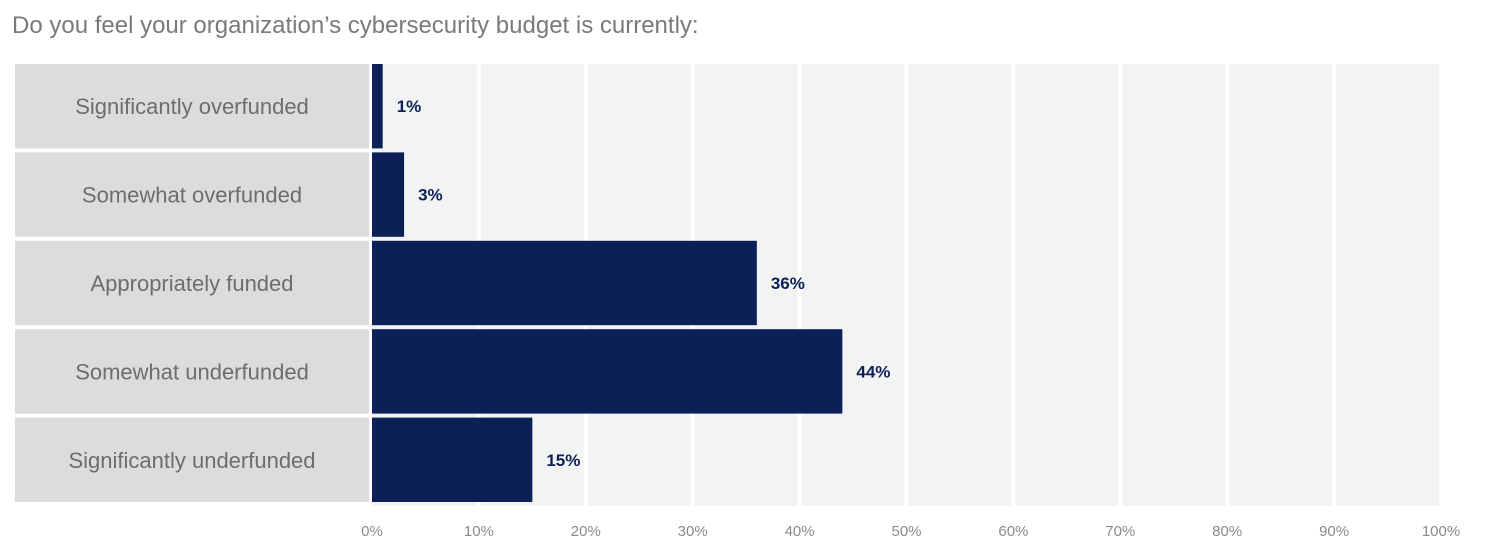  Describe the element at coordinates (800, 531) in the screenshot. I see `x-tick-label: 40%` at that location.